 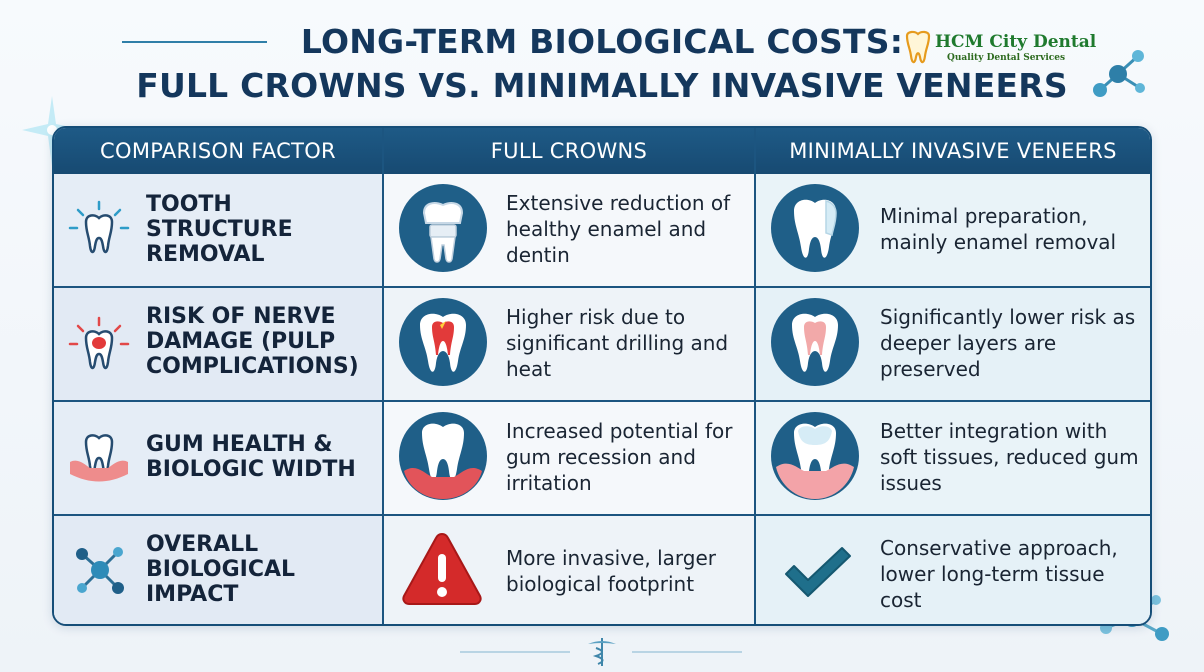 What do you see at coordinates (1006, 58) in the screenshot?
I see `logo-tagline: Quality Dental Services` at bounding box center [1006, 58].